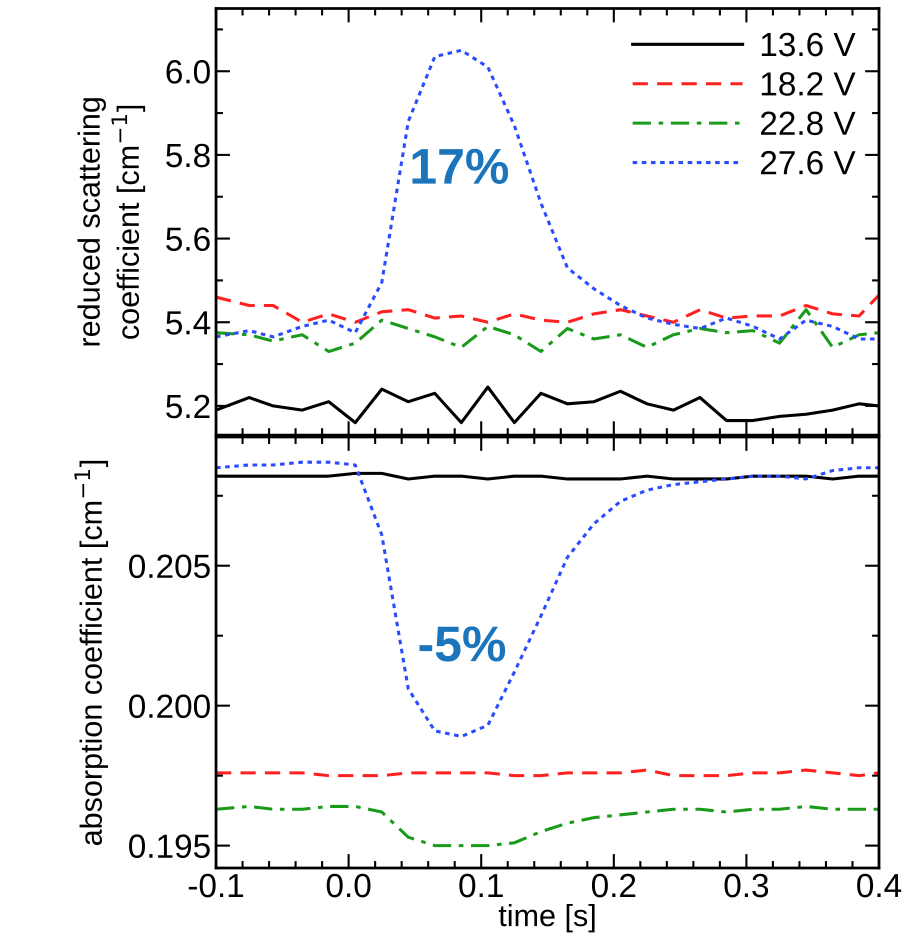 The height and width of the screenshot is (944, 902). I want to click on x-tick-label: -0.1, so click(216, 886).